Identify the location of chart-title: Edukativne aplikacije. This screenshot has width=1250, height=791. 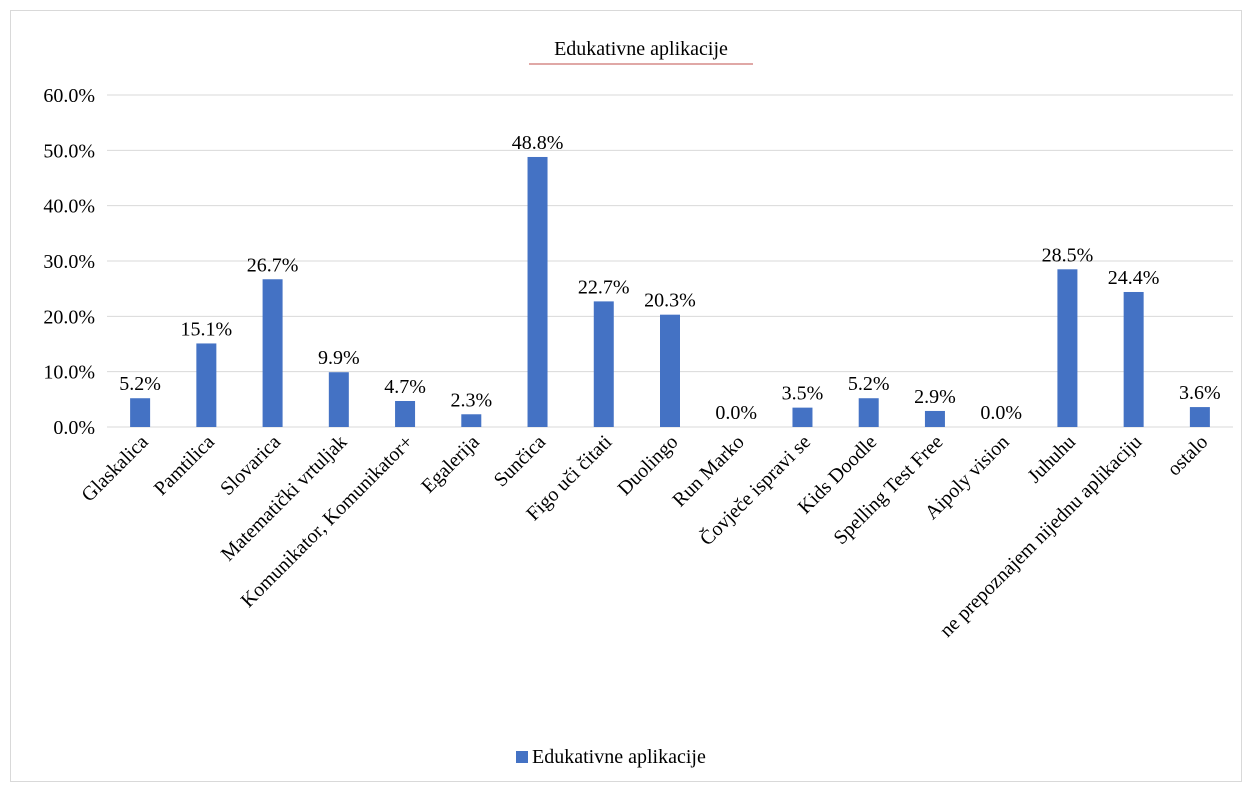
(641, 49).